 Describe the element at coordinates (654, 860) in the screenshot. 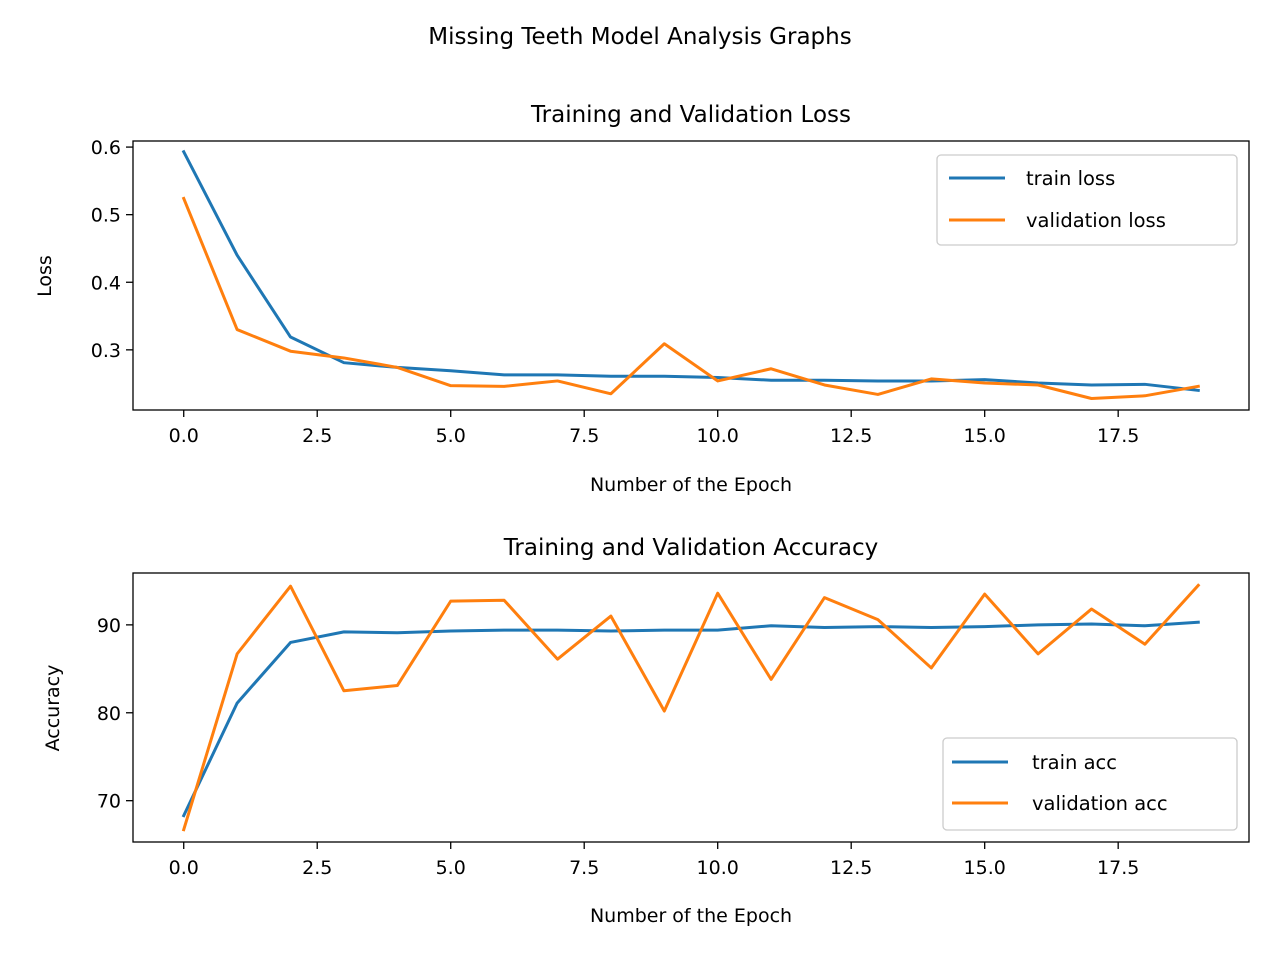

I see `accuracy-chart-x-ticks: 0.0 2.5 5.0 7.5 10.0 12.5 15.0 17.5` at that location.